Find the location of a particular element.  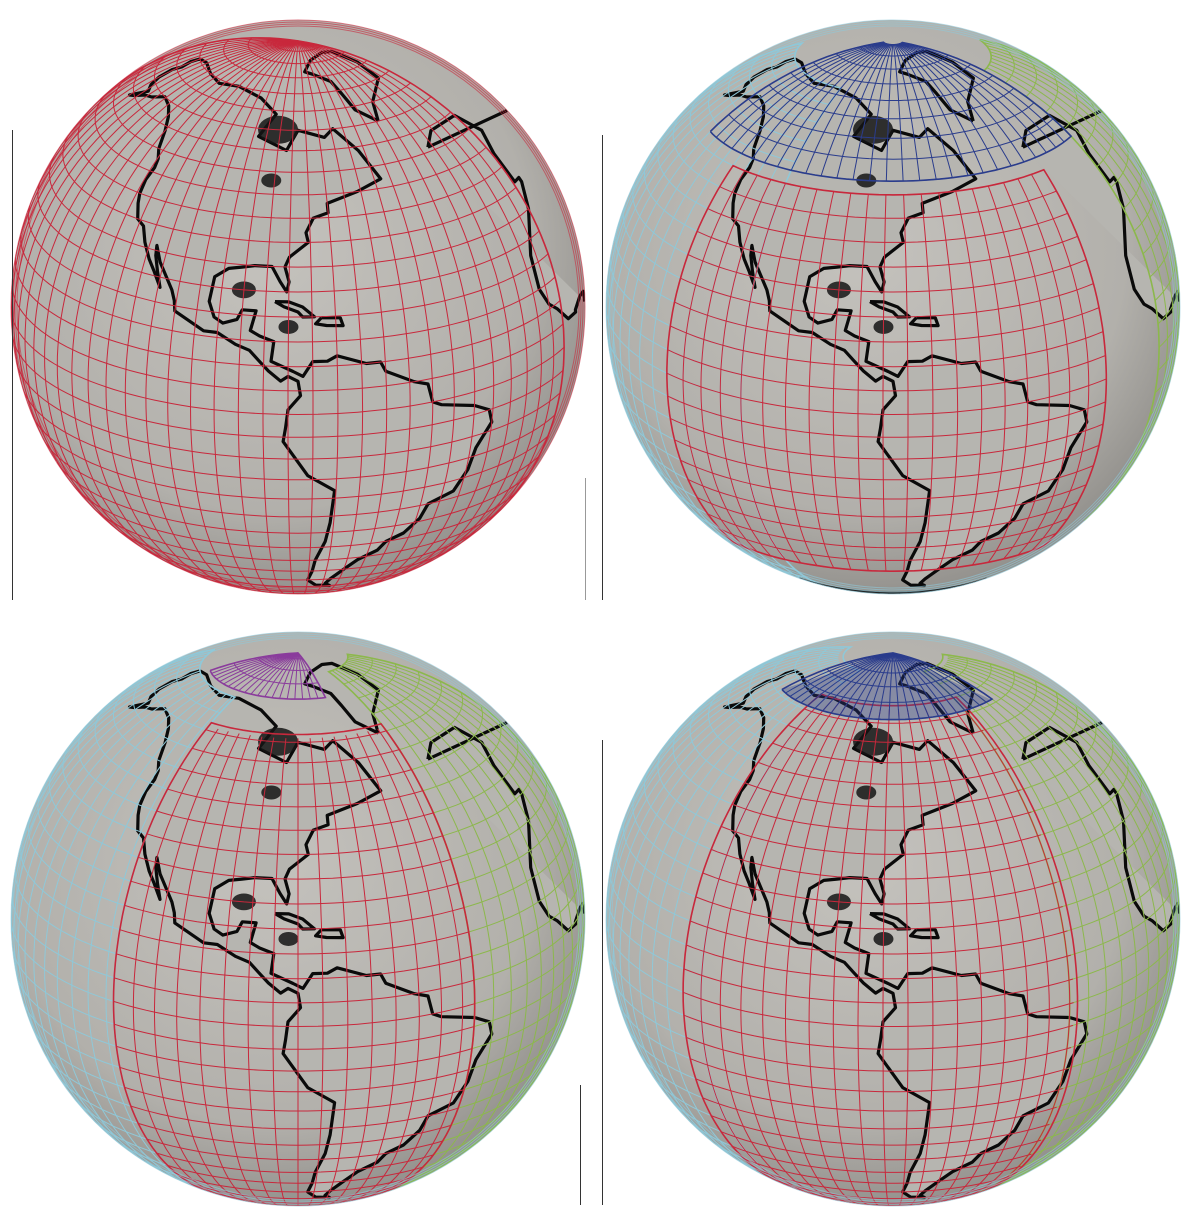

coastline is located at coordinates (505, 215).